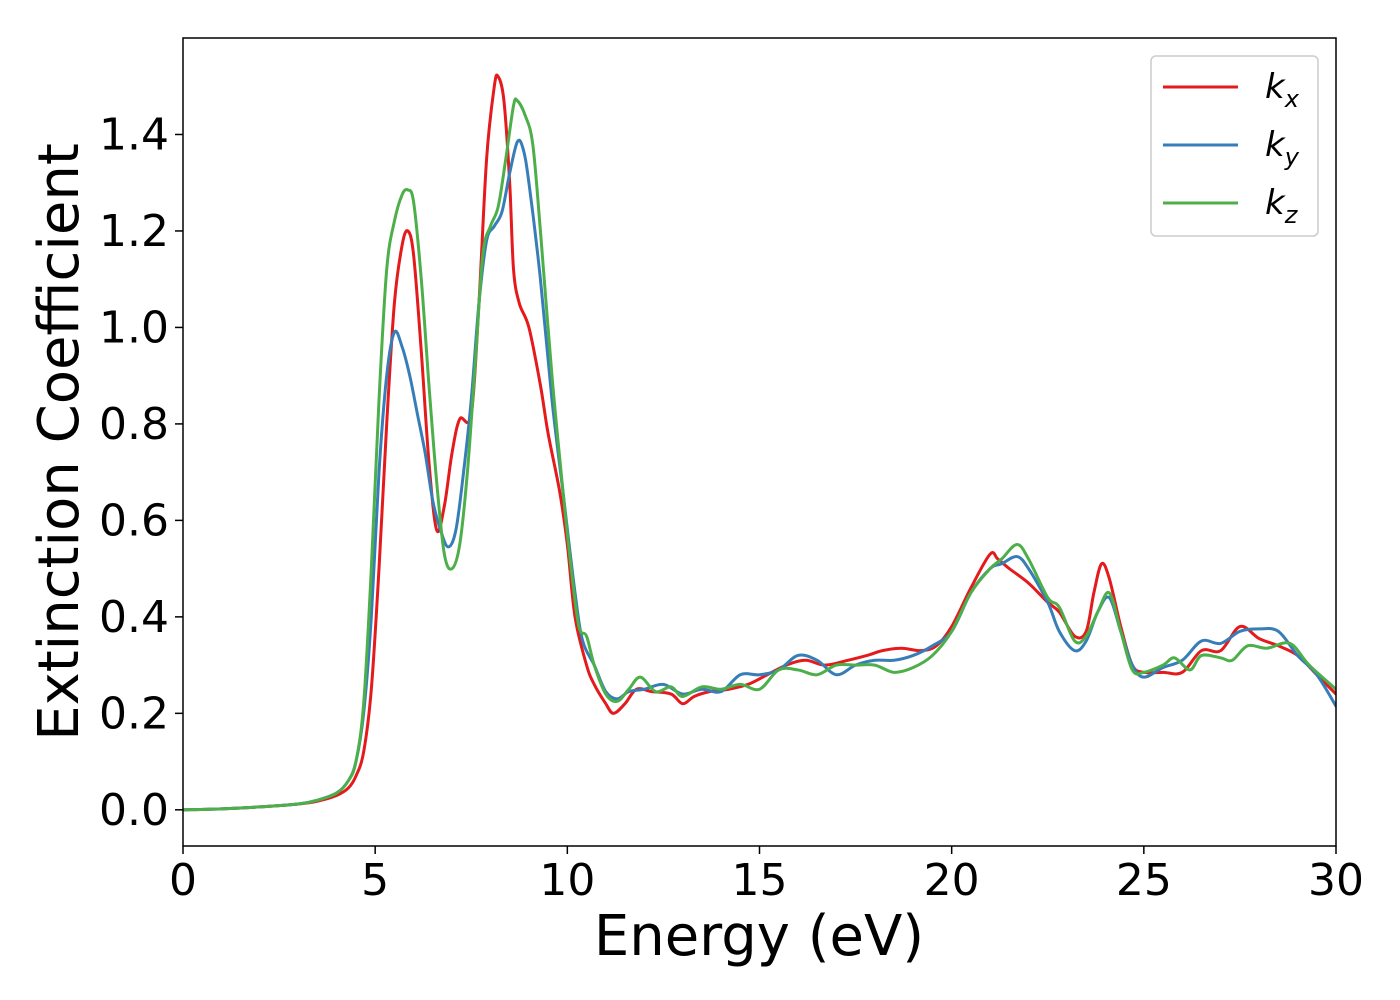 This screenshot has width=1400, height=1000. Describe the element at coordinates (59, 442) in the screenshot. I see `y-axis-title: Extinction Coefficient` at that location.